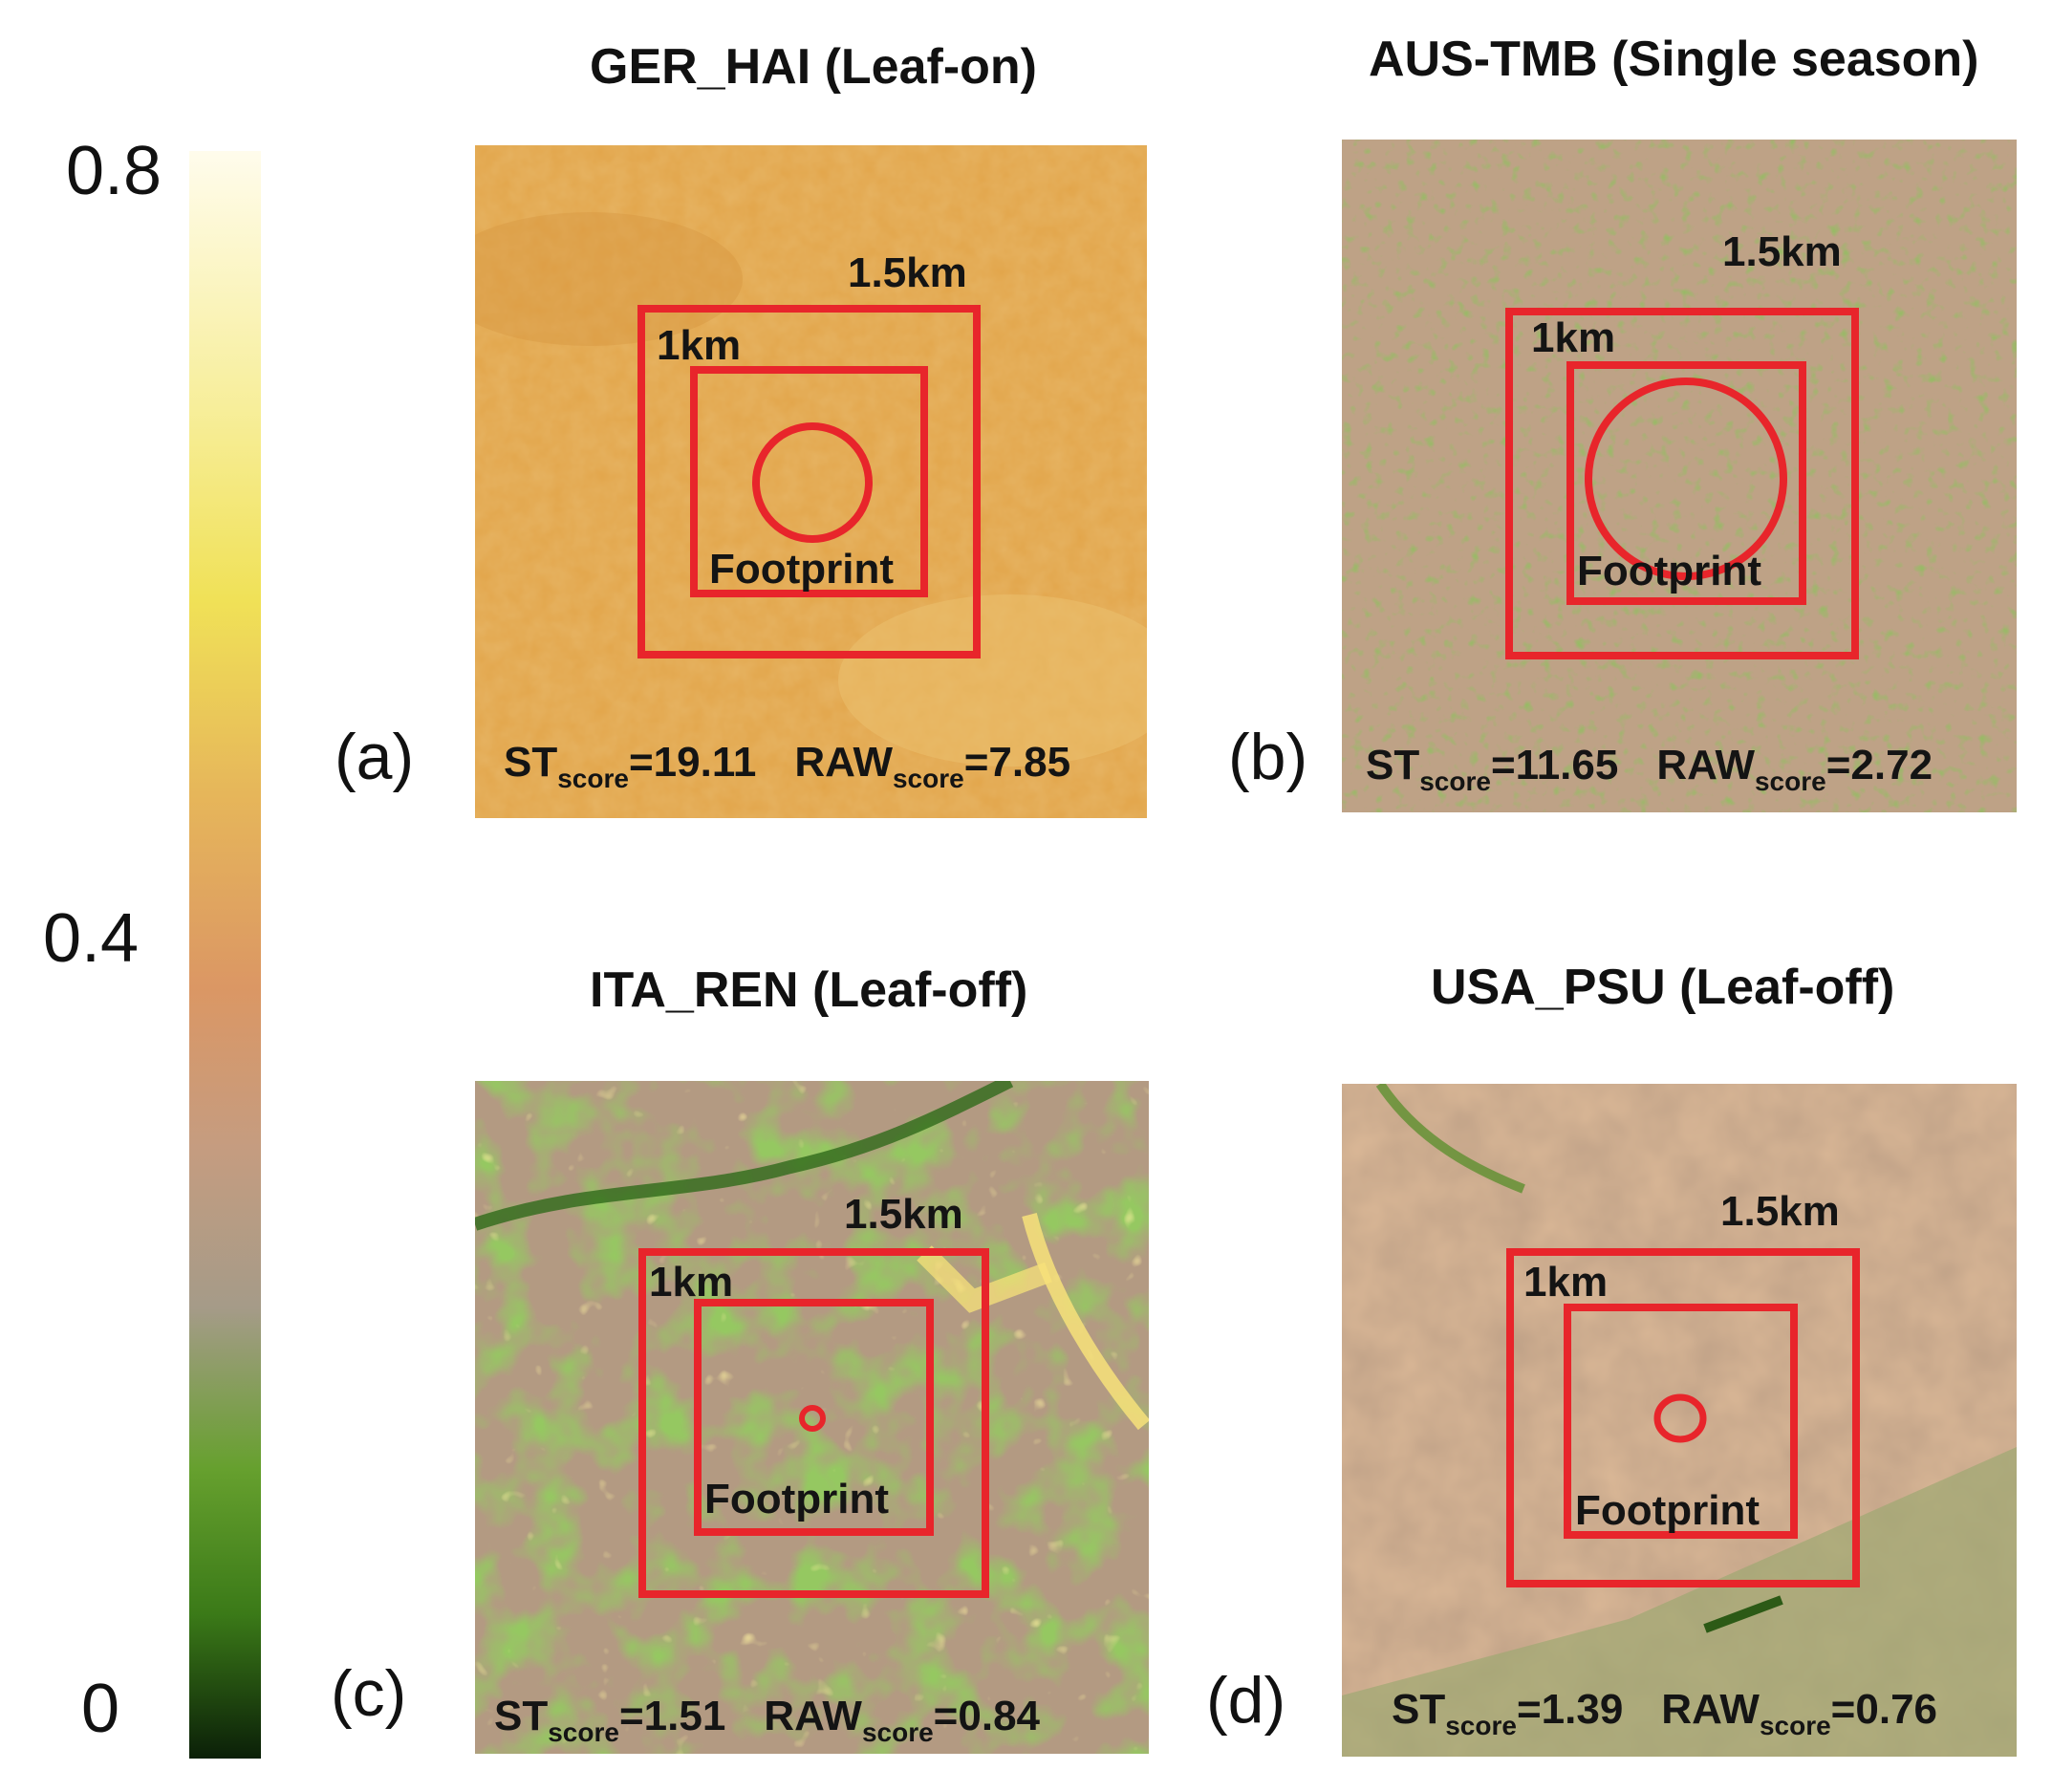 This screenshot has height=1792, width=2052. Describe the element at coordinates (375, 757) in the screenshot. I see `panel-a-letter: (a)` at that location.